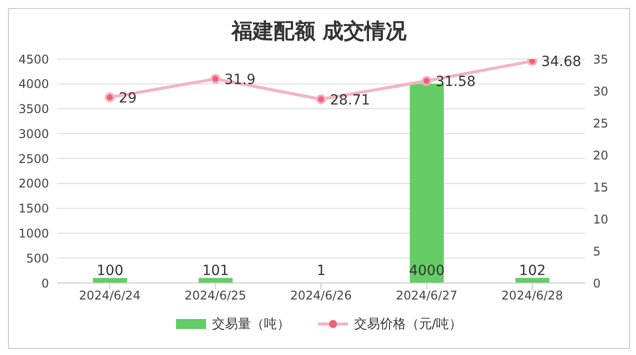 The width and height of the screenshot is (636, 355). What do you see at coordinates (240, 80) in the screenshot?
I see `data-label: 31.9` at bounding box center [240, 80].